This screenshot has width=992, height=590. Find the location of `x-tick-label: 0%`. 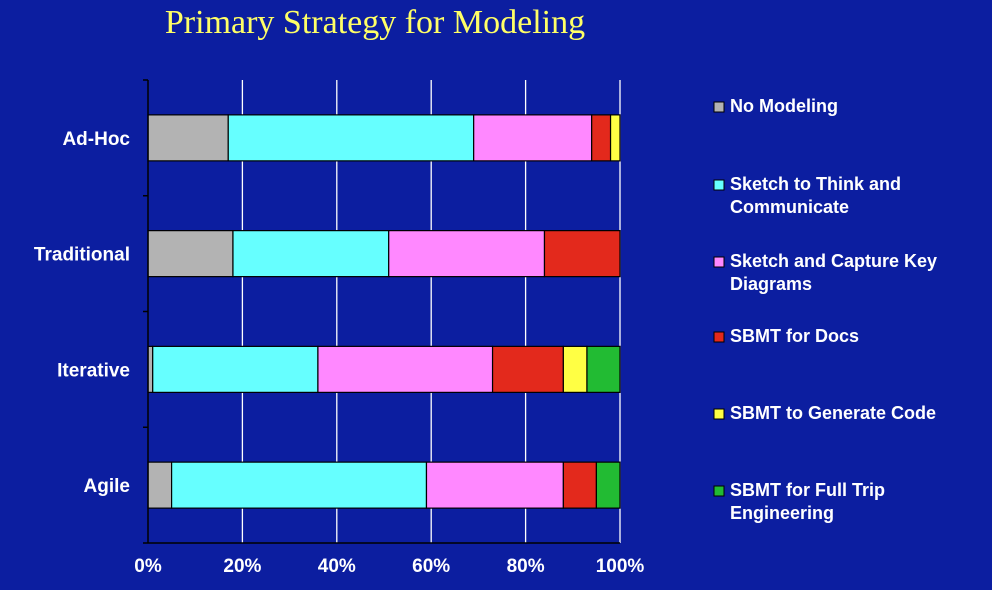

x-tick-label: 0% is located at coordinates (148, 566).